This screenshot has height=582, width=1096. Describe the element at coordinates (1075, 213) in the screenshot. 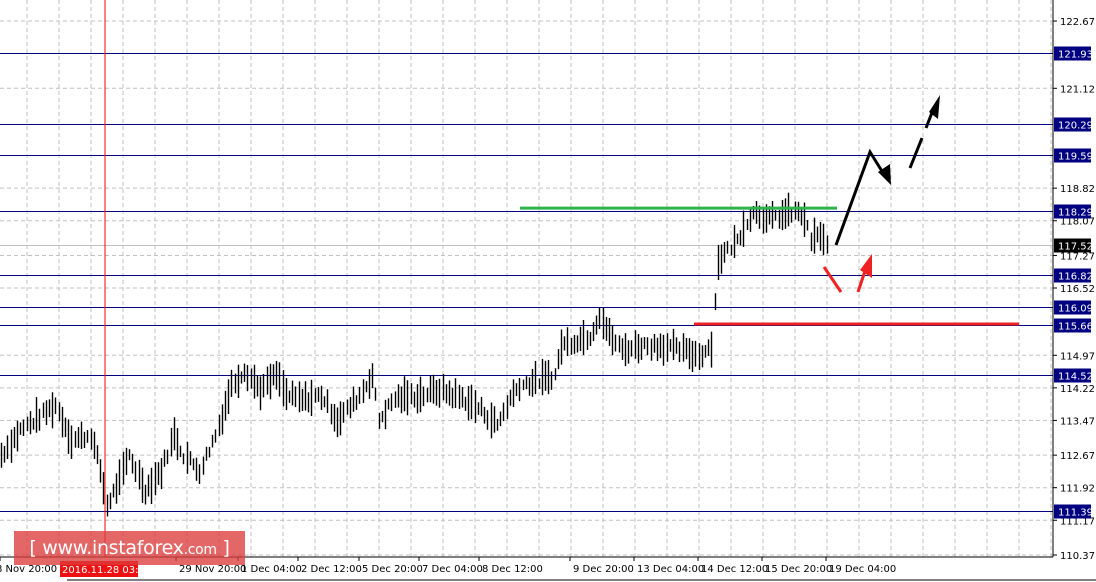

I see `level-label: 118.29` at that location.